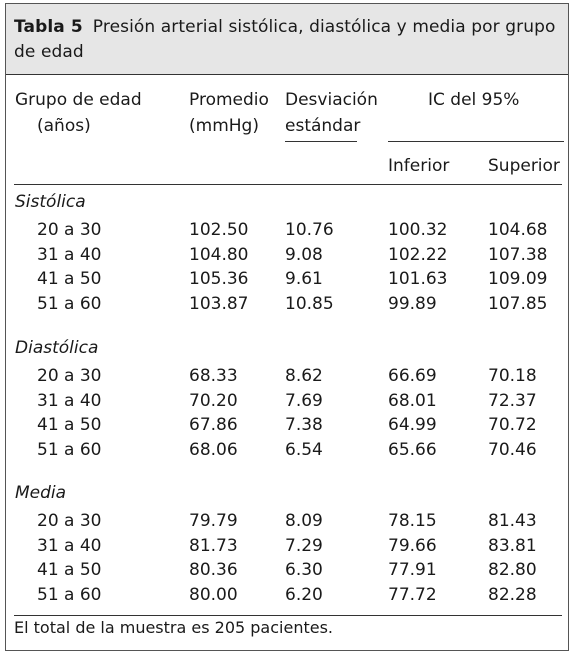 Image resolution: width=575 pixels, height=656 pixels. What do you see at coordinates (512, 570) in the screenshot?
I see `cell-upper: 82.80` at bounding box center [512, 570].